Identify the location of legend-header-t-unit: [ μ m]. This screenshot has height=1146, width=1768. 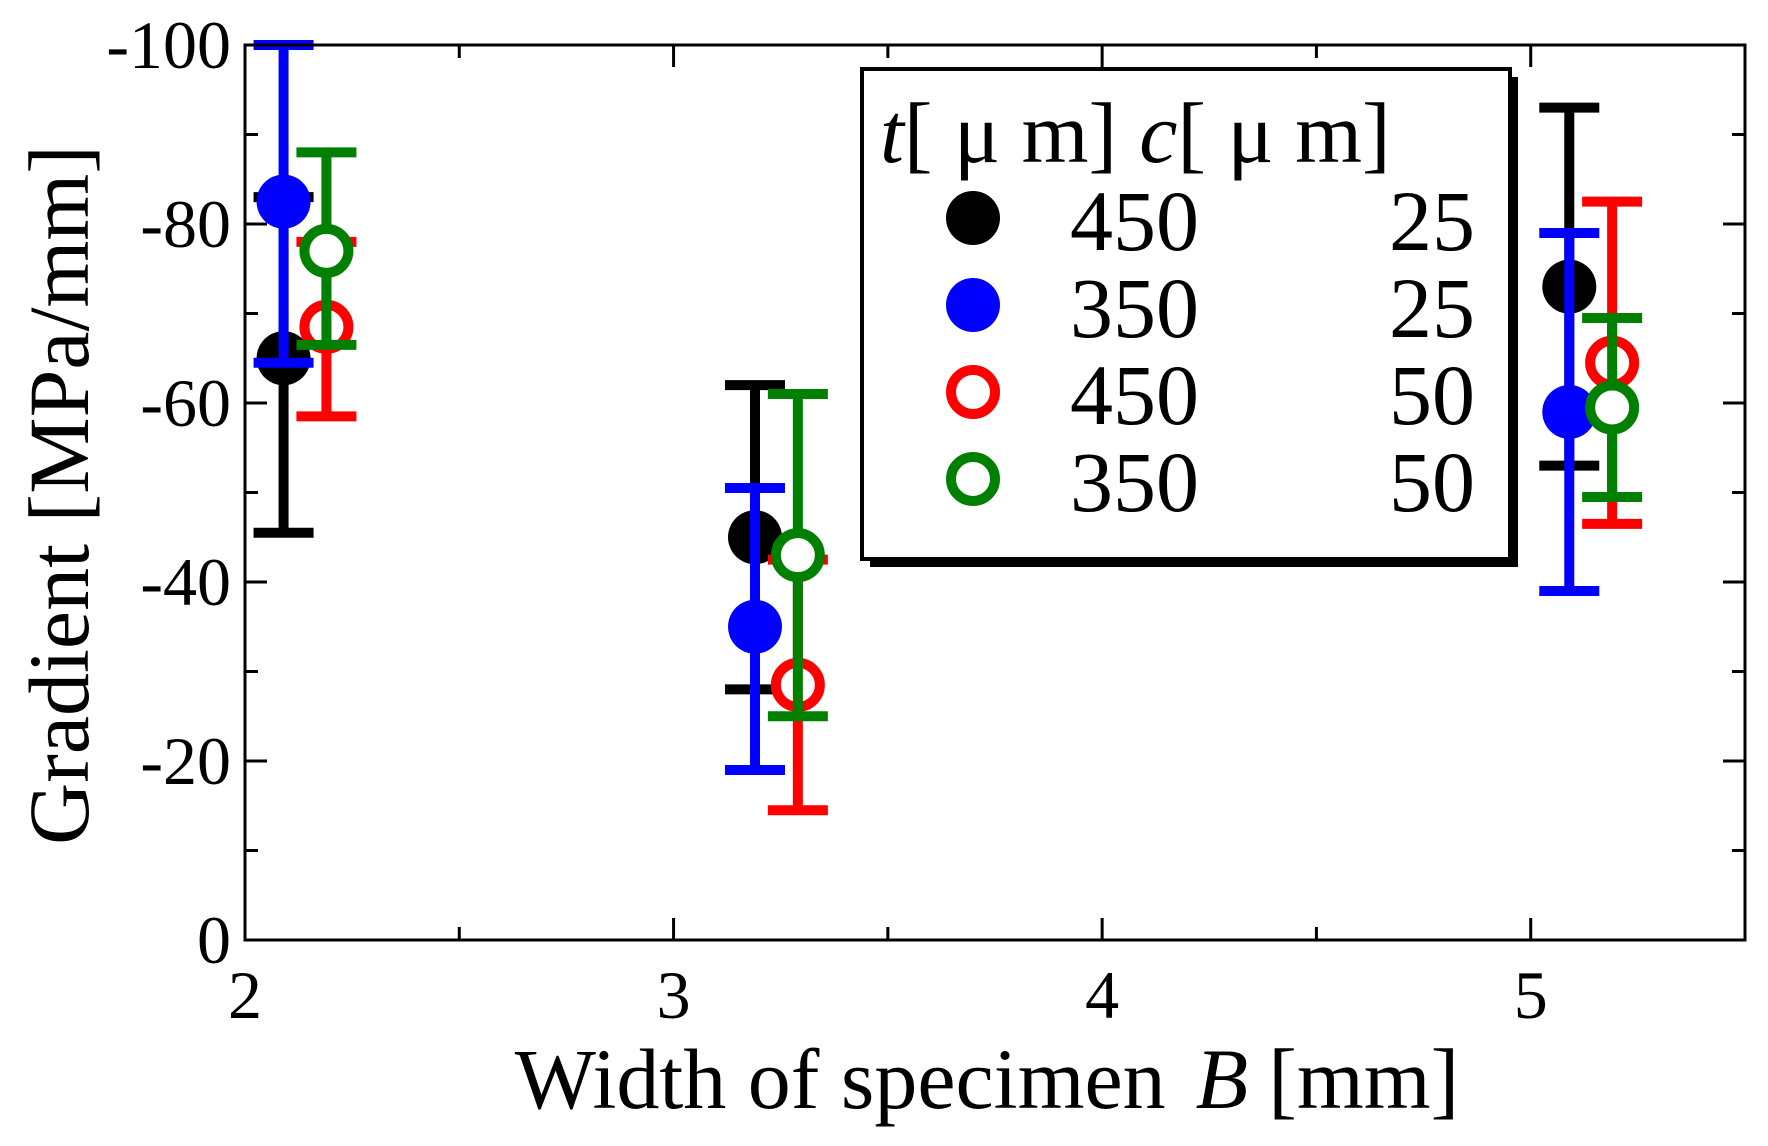
(1010, 133).